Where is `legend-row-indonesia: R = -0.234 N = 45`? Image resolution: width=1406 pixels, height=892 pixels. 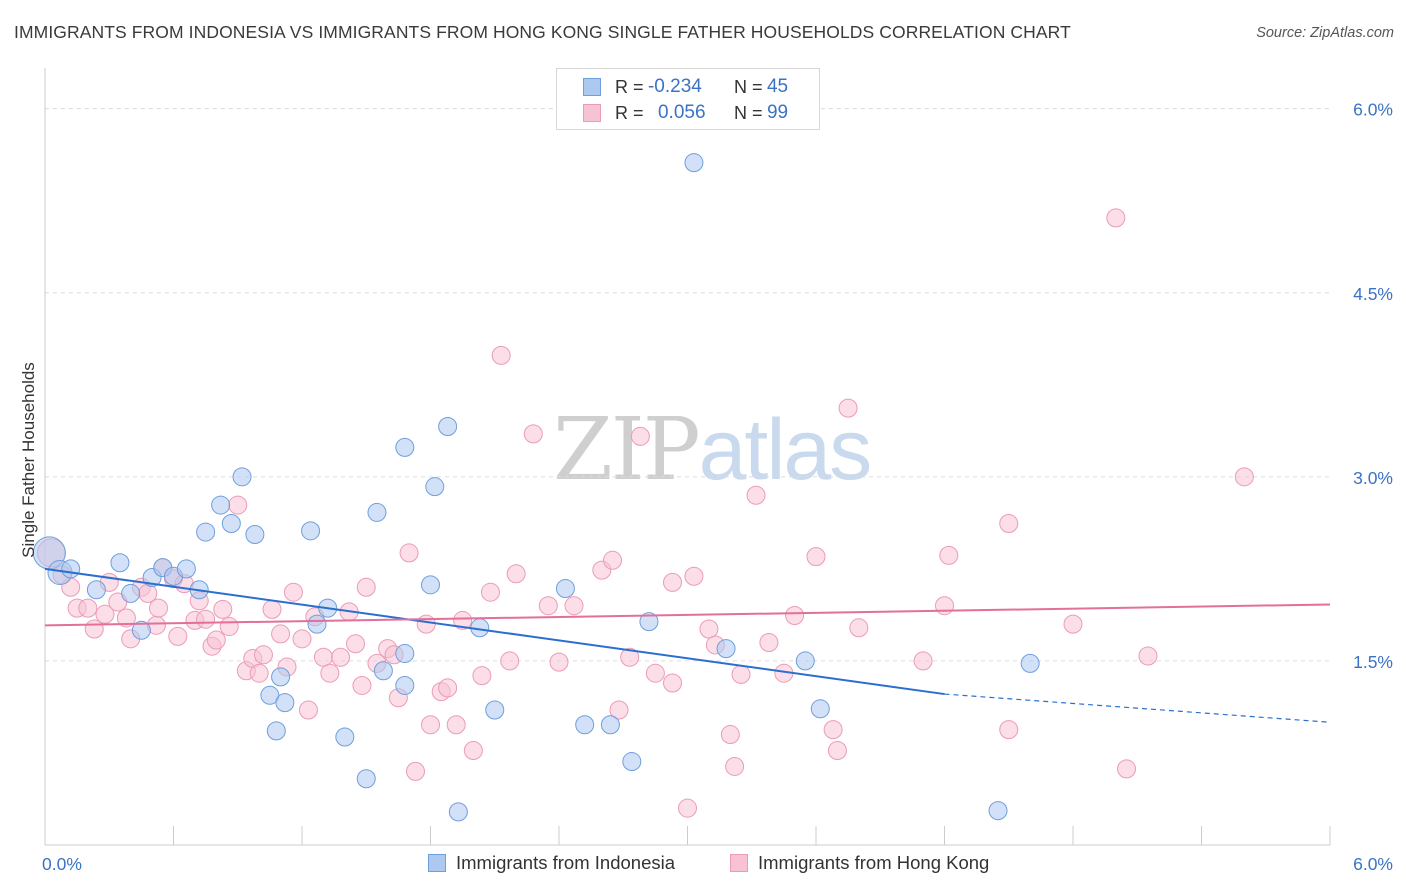
legend-row-indonesia: R = -0.234 N = 45 is located at coordinates (672, 87).